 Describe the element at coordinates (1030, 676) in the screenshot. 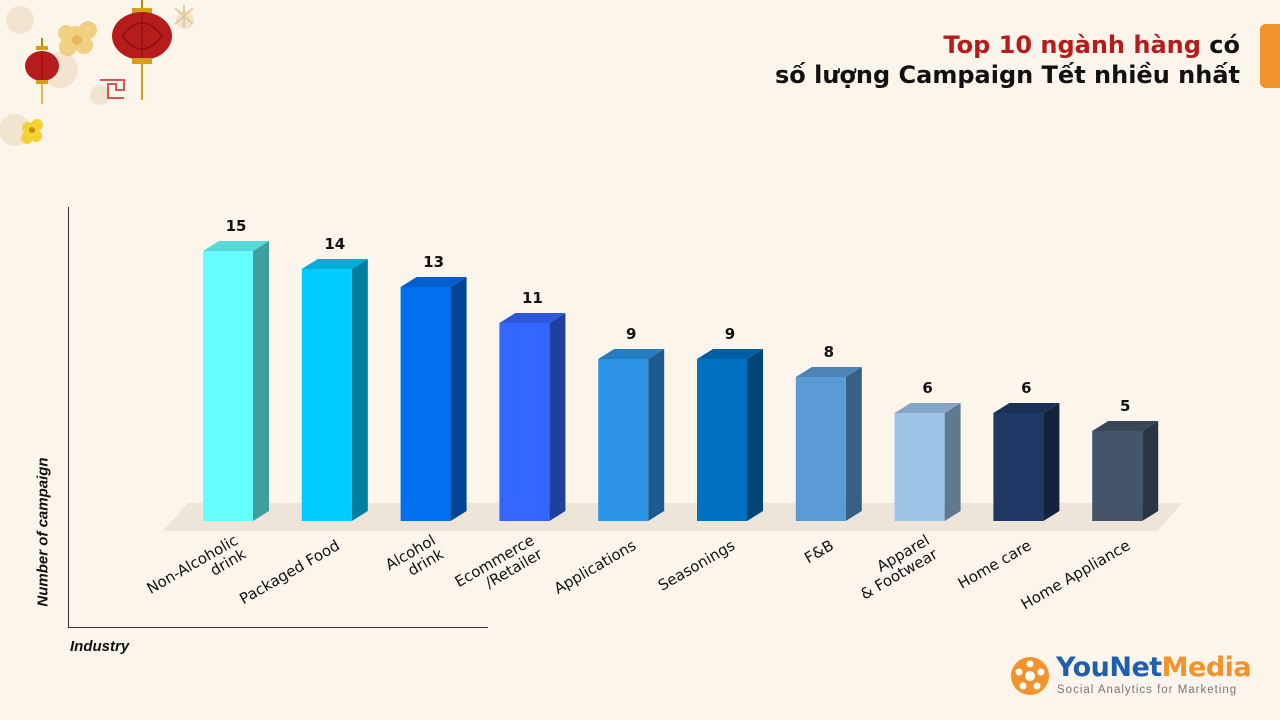

I see `logo-icon` at that location.